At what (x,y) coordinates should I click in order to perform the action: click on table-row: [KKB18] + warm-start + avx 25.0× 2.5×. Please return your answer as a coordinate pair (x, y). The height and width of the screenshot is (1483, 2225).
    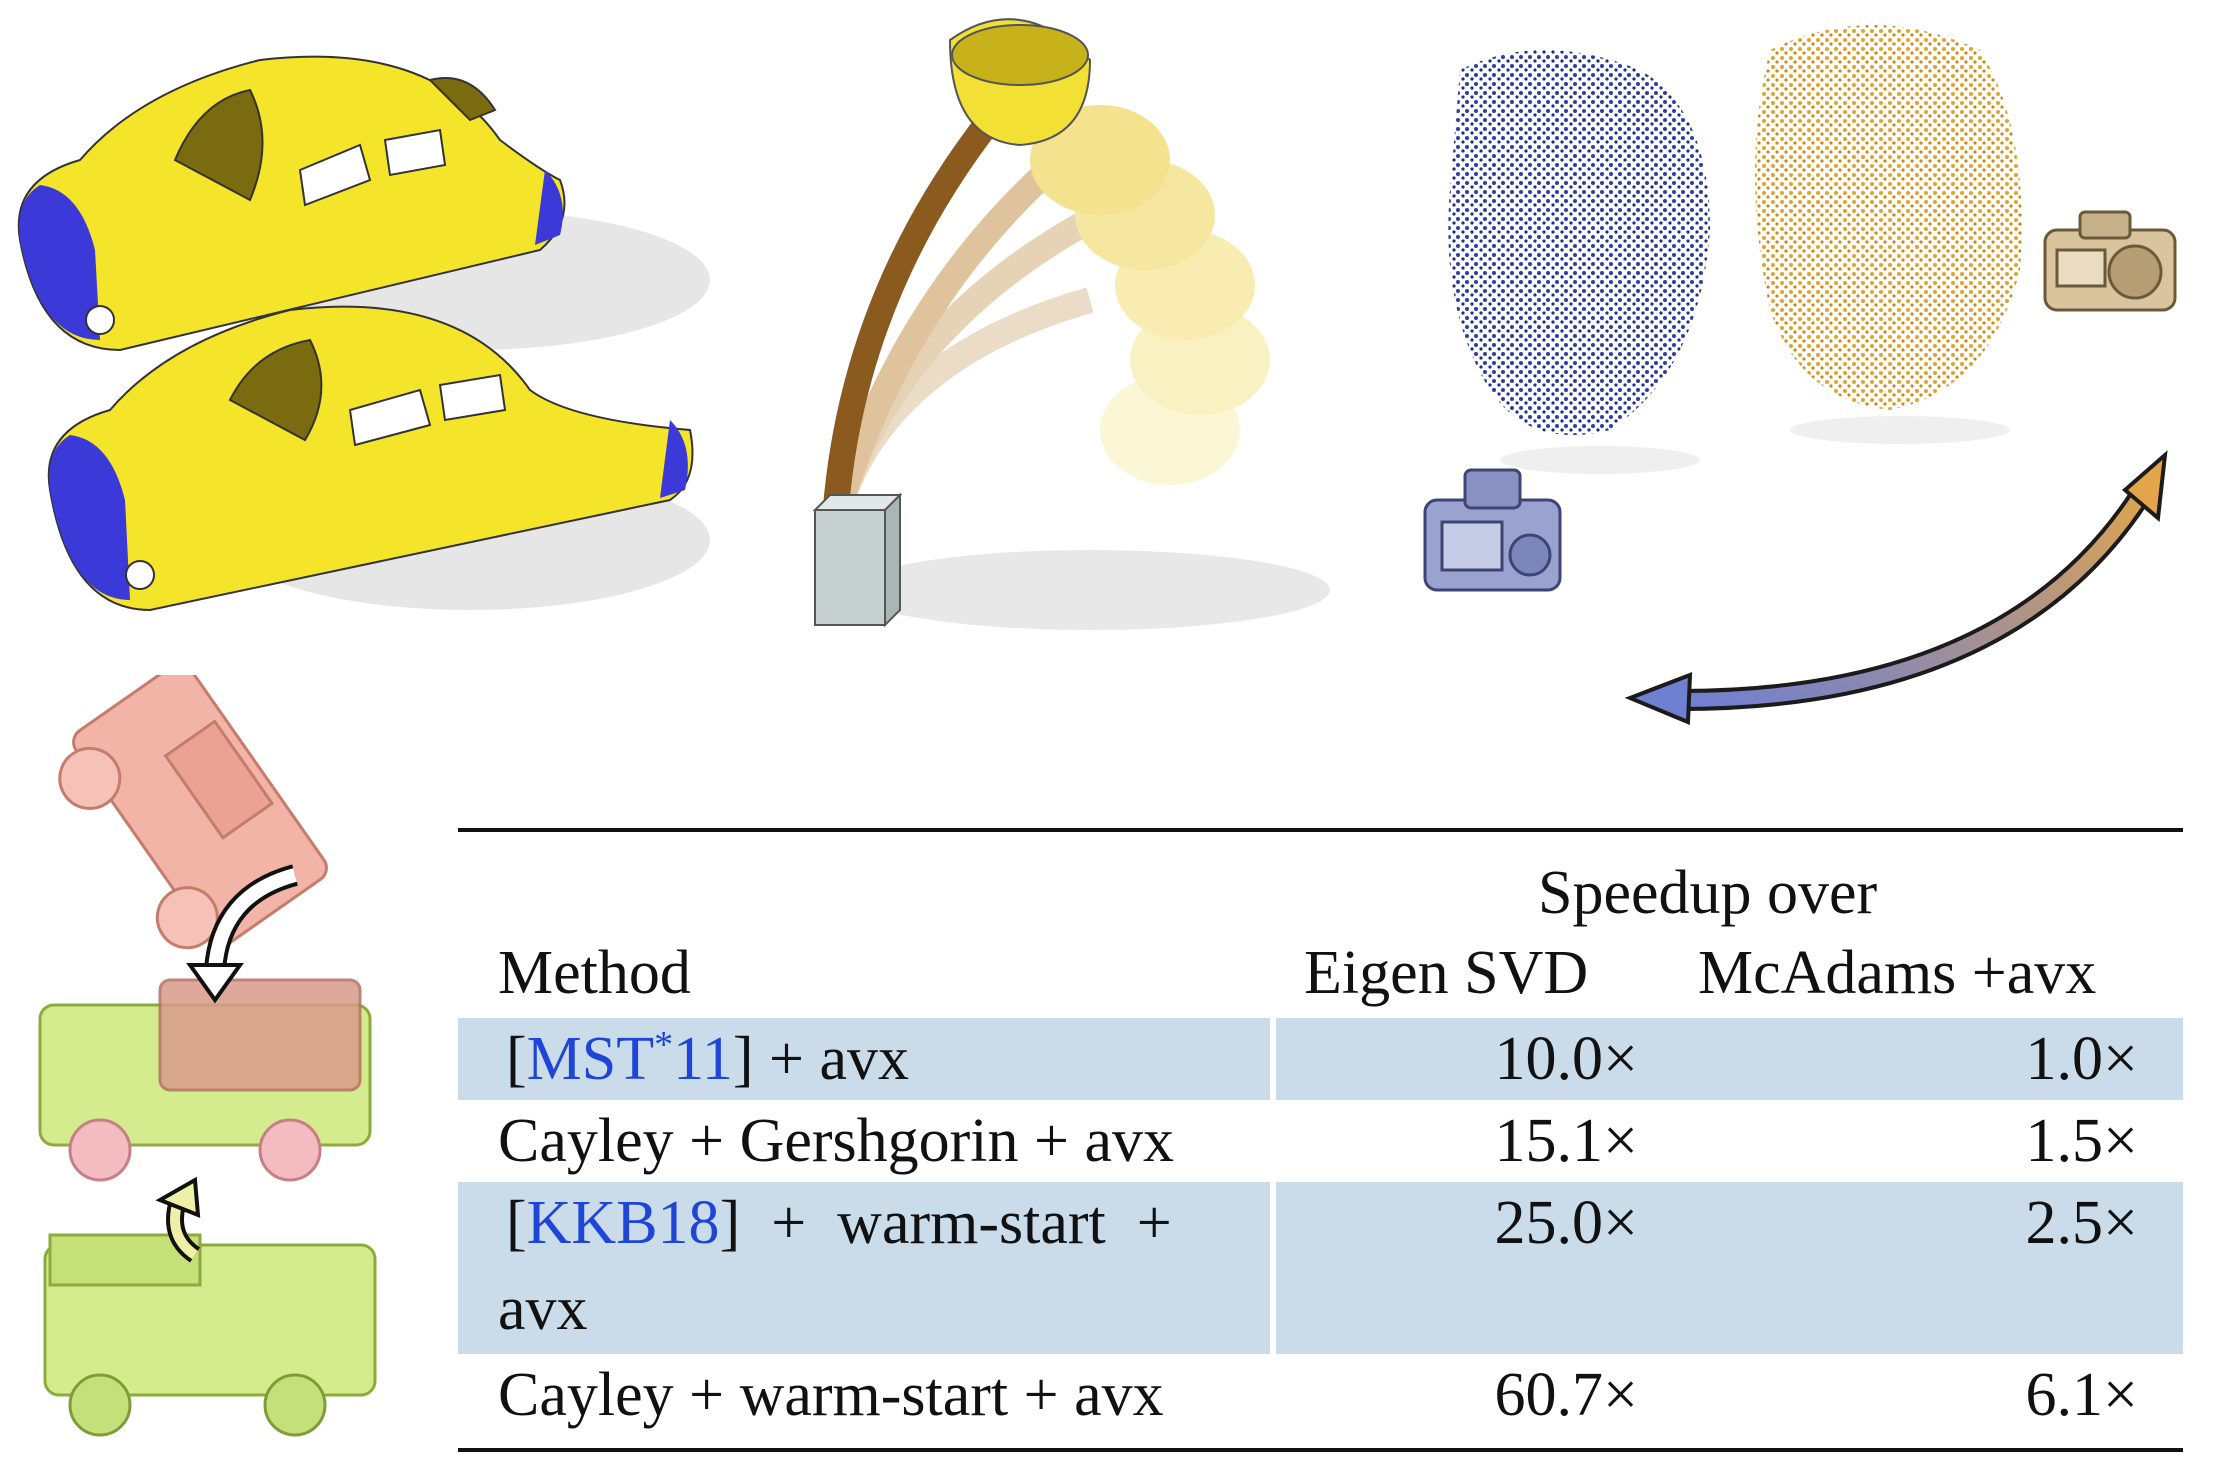
    Looking at the image, I should click on (1320, 1268).